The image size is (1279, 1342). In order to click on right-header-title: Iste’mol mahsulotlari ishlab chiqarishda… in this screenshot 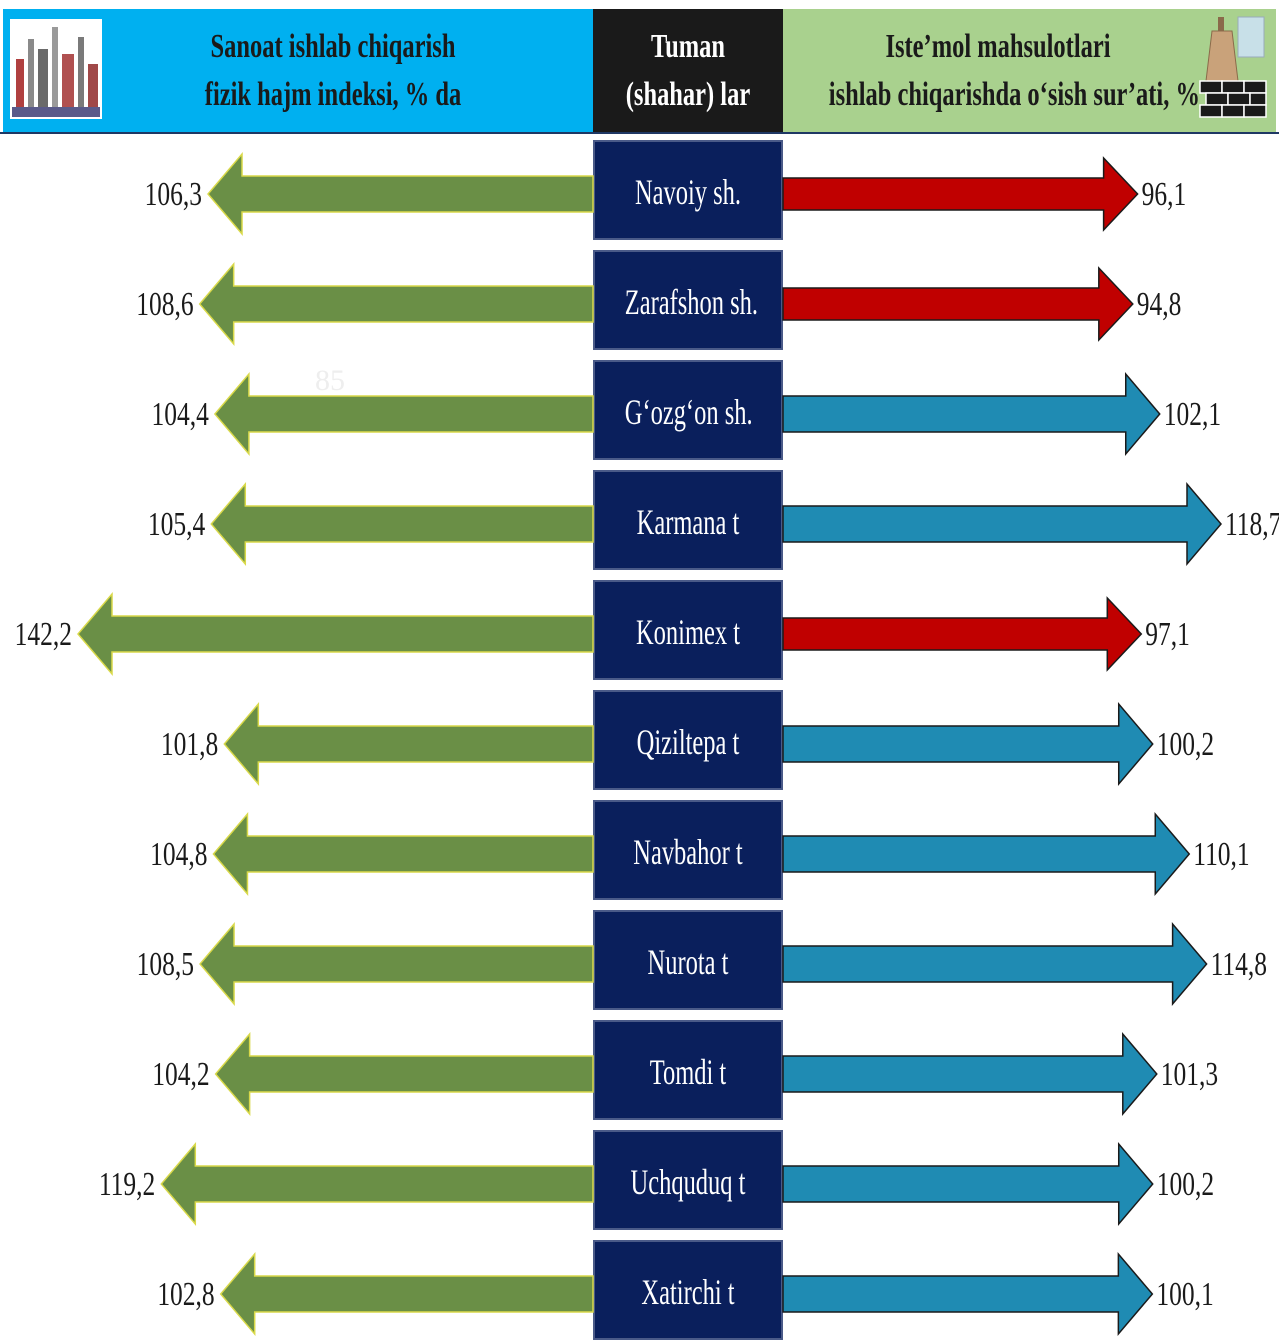, I will do `click(1030, 70)`.